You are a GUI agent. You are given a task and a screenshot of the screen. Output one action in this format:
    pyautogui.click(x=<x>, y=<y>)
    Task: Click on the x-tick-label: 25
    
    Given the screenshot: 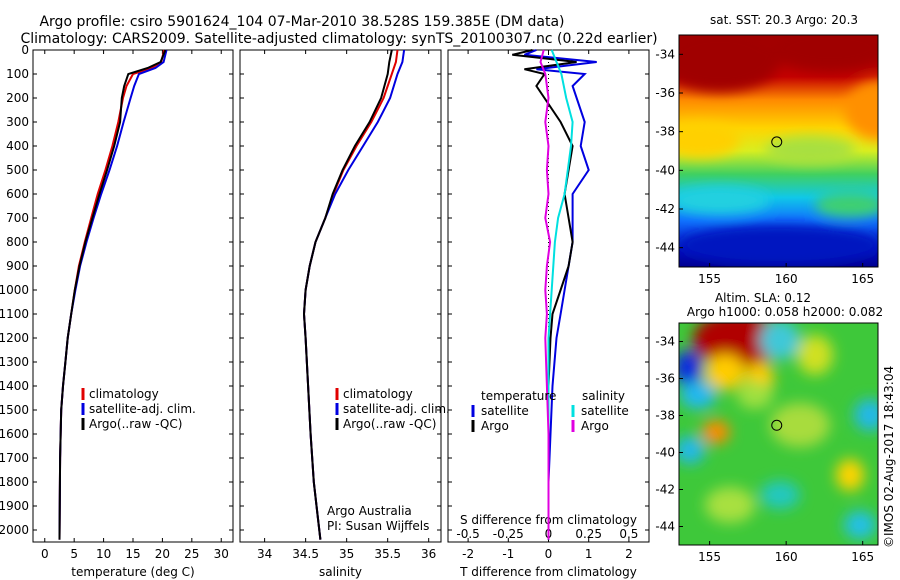 What is the action you would take?
    pyautogui.click(x=191, y=554)
    